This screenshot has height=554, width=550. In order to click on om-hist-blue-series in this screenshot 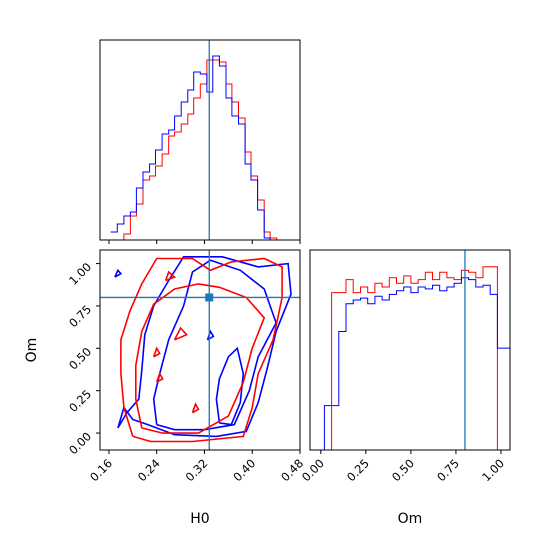, I will do `click(410, 364)`.